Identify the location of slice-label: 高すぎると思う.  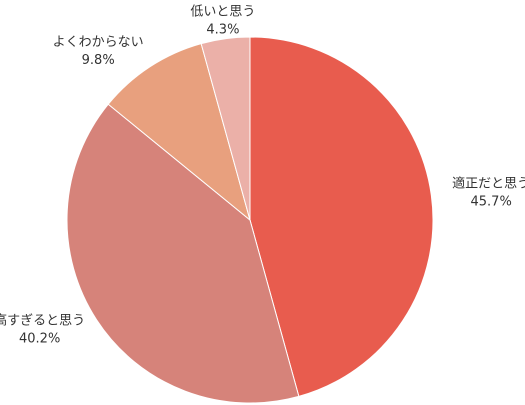
(42, 320).